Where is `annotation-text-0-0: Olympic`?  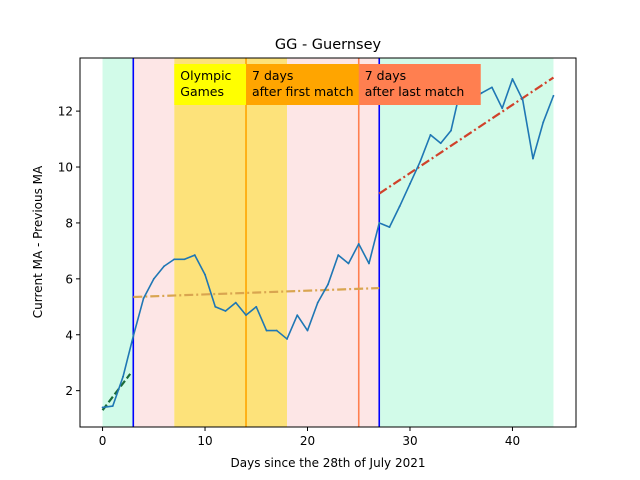
annotation-text-0-0: Olympic is located at coordinates (205, 75).